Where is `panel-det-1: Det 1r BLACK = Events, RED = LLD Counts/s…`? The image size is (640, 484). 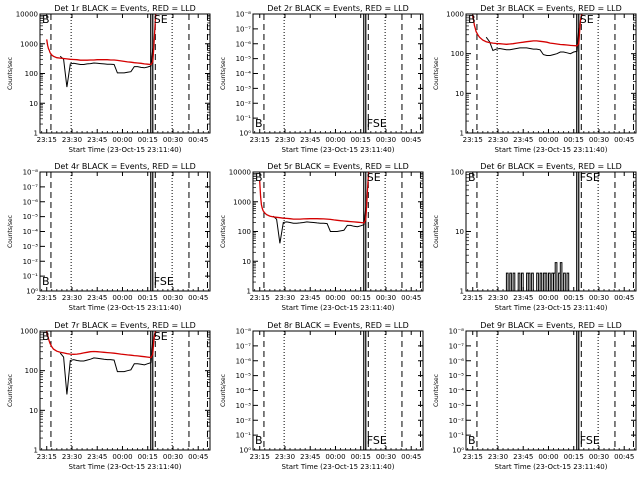 panel-det-1: Det 1r BLACK = Events, RED = LLD Counts/s… is located at coordinates (109, 79).